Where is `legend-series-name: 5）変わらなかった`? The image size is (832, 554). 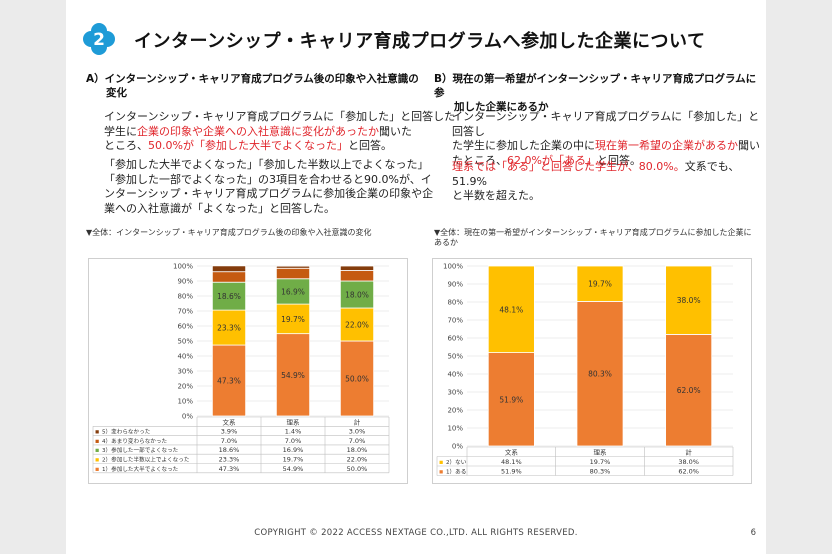
legend-series-name: 5）変わらなかった is located at coordinates (126, 432).